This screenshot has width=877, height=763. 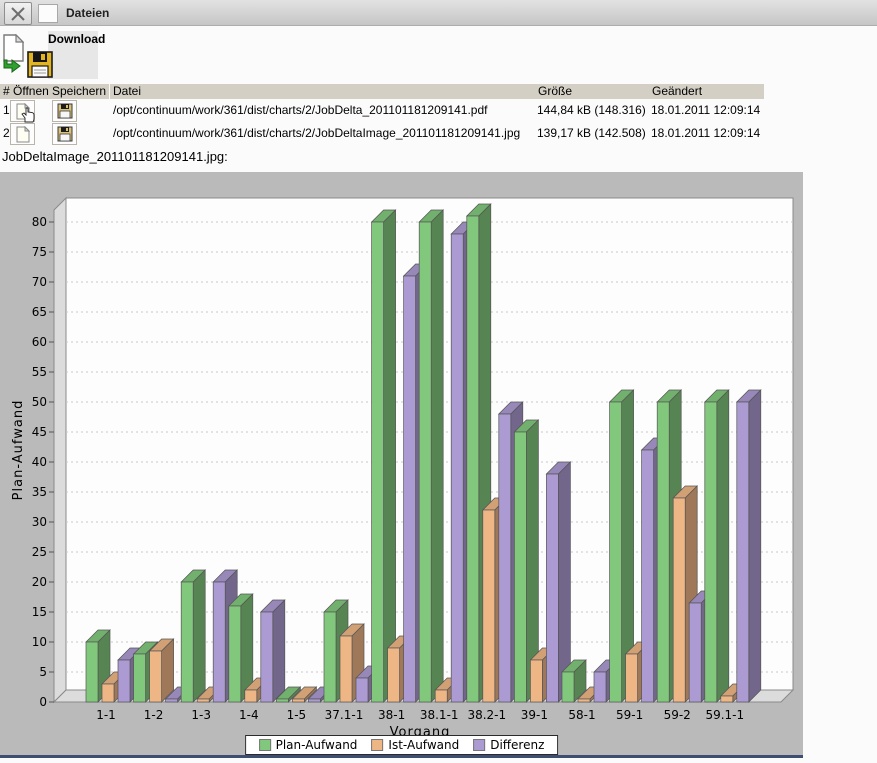 I want to click on y-tick-label: 60, so click(x=39, y=342).